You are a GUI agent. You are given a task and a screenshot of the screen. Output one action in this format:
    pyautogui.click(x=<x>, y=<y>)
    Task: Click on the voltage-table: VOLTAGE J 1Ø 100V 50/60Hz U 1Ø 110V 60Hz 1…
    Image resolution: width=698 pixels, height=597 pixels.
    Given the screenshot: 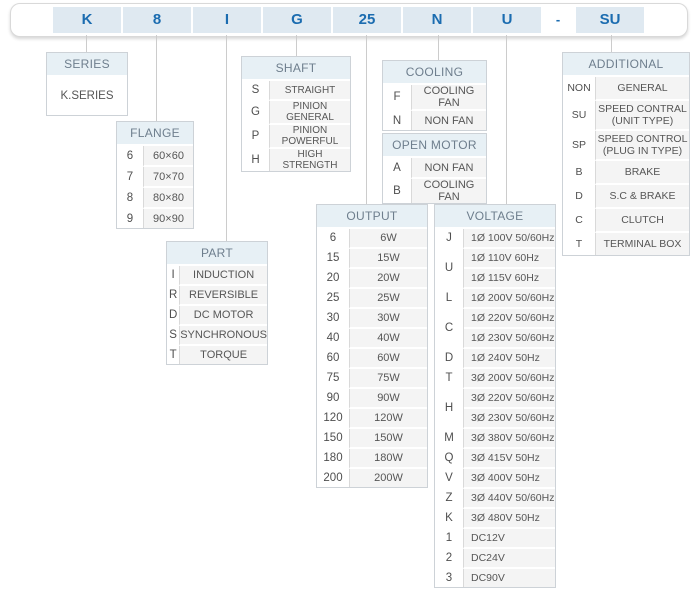 What is the action you would take?
    pyautogui.click(x=495, y=396)
    